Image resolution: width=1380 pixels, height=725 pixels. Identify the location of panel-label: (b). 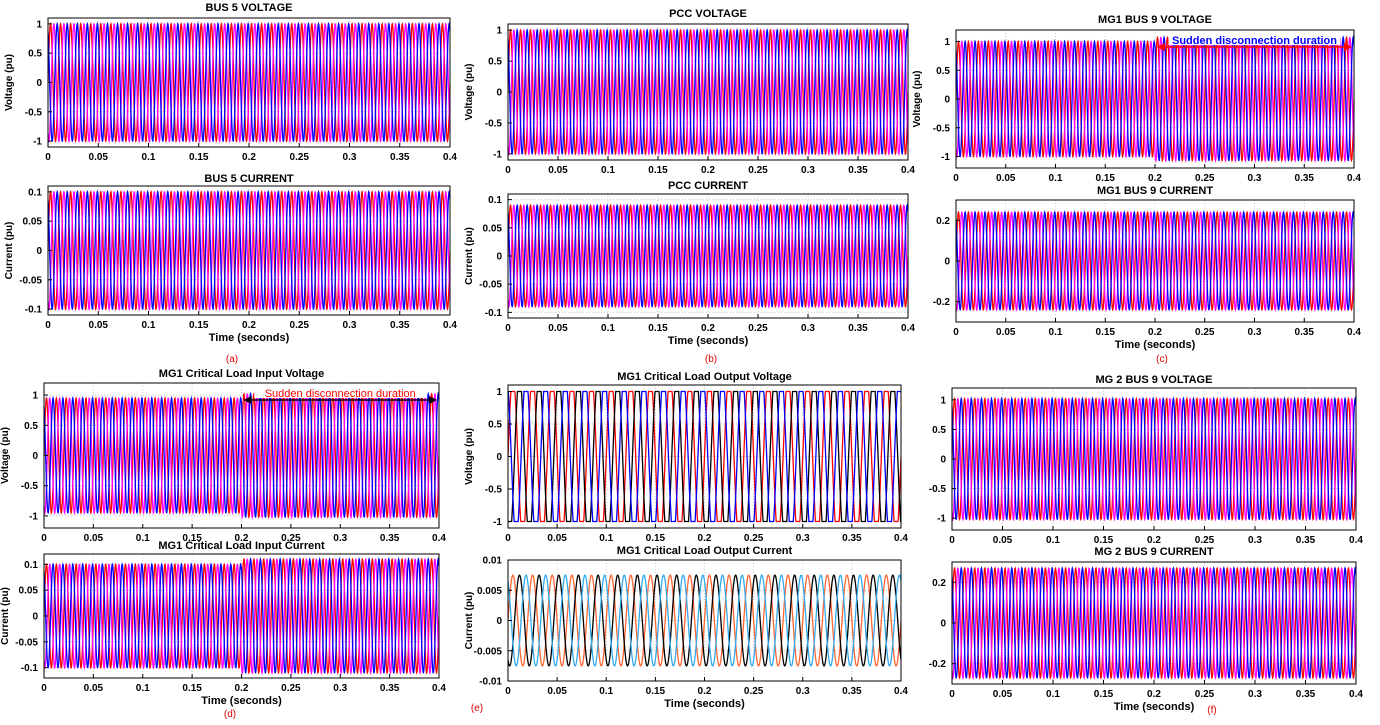
(711, 359).